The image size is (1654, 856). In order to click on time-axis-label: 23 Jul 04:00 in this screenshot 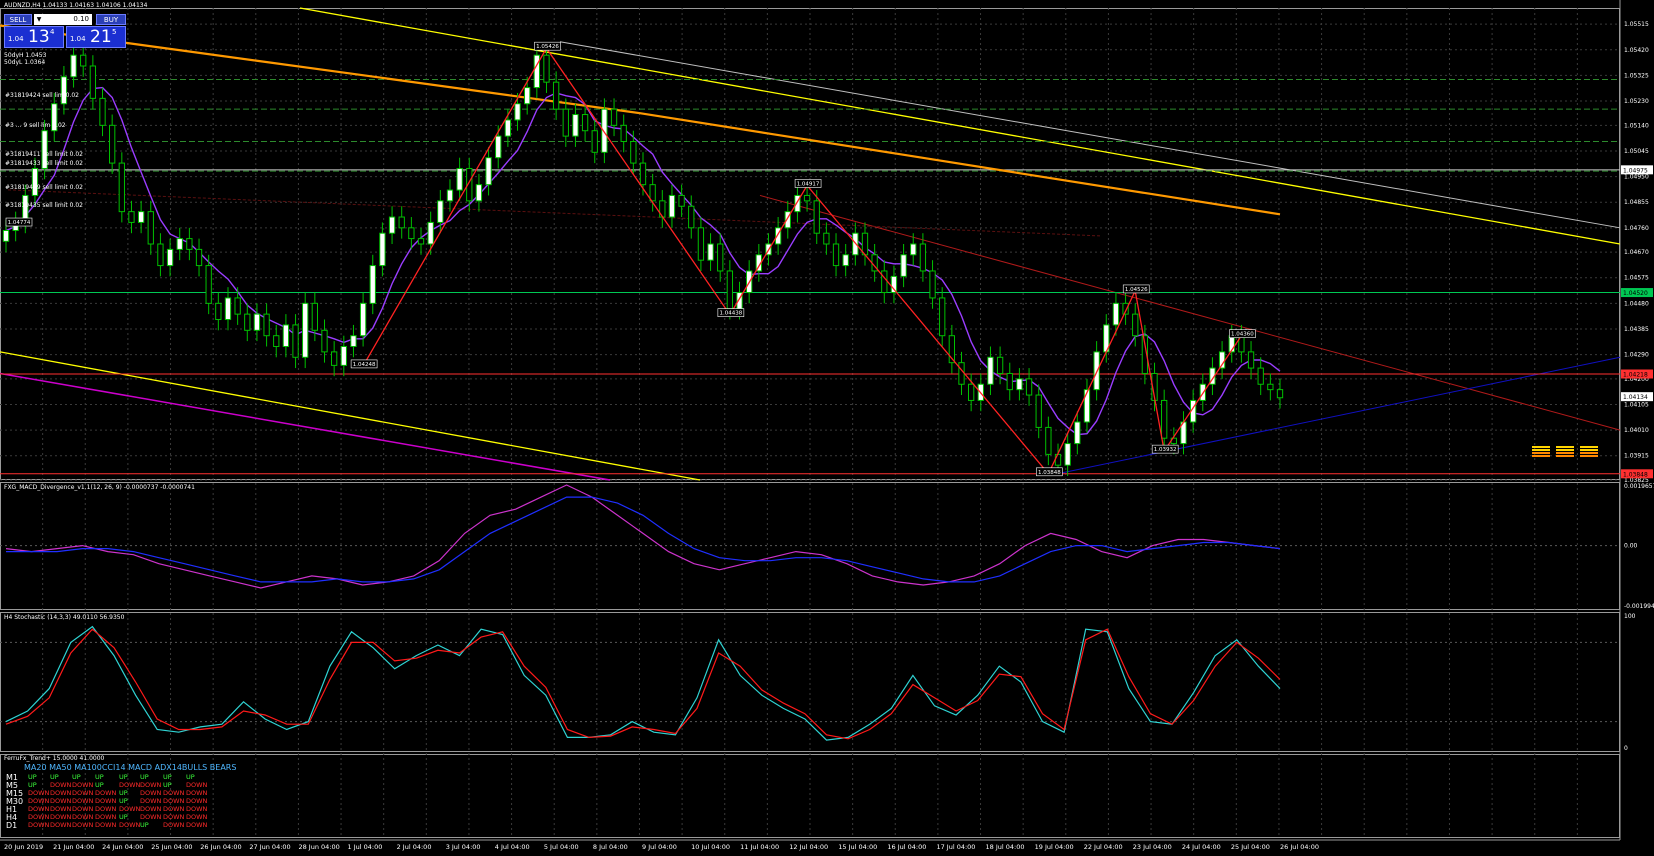, I will do `click(1152, 847)`.